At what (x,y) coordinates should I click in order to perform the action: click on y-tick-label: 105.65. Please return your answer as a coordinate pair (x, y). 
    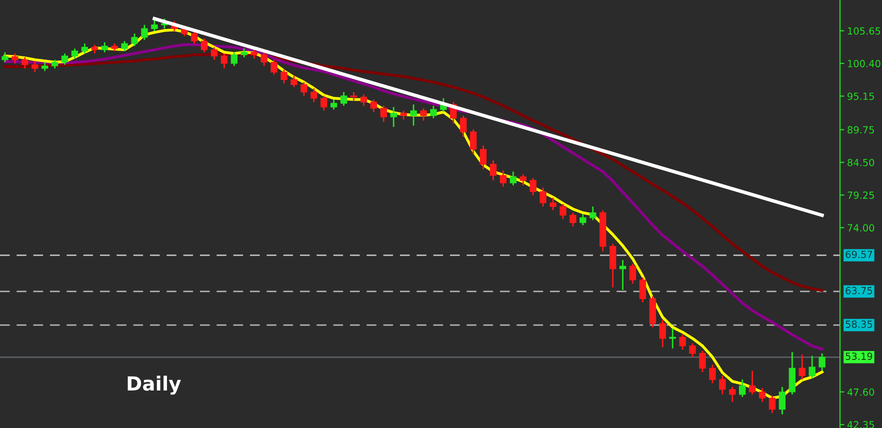
    Looking at the image, I should click on (864, 31).